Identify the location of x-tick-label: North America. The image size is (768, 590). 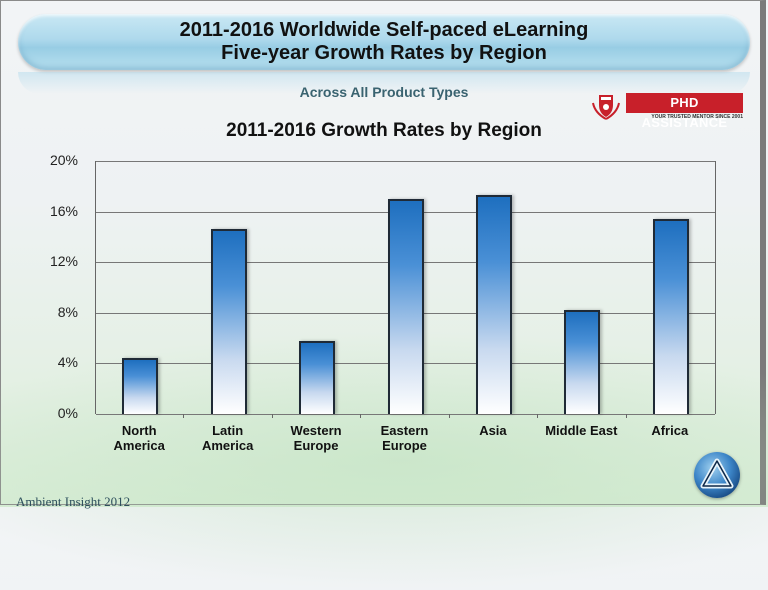
(139, 438).